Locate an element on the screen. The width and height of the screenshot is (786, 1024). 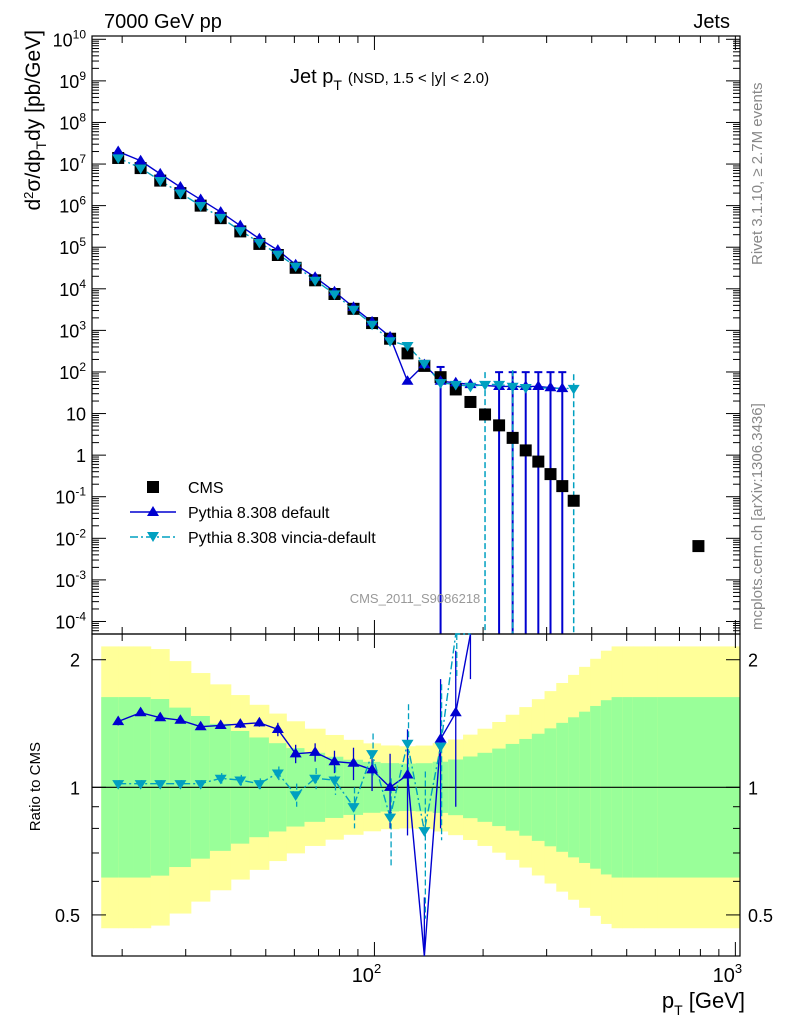
header-right: Jets is located at coordinates (711, 22).